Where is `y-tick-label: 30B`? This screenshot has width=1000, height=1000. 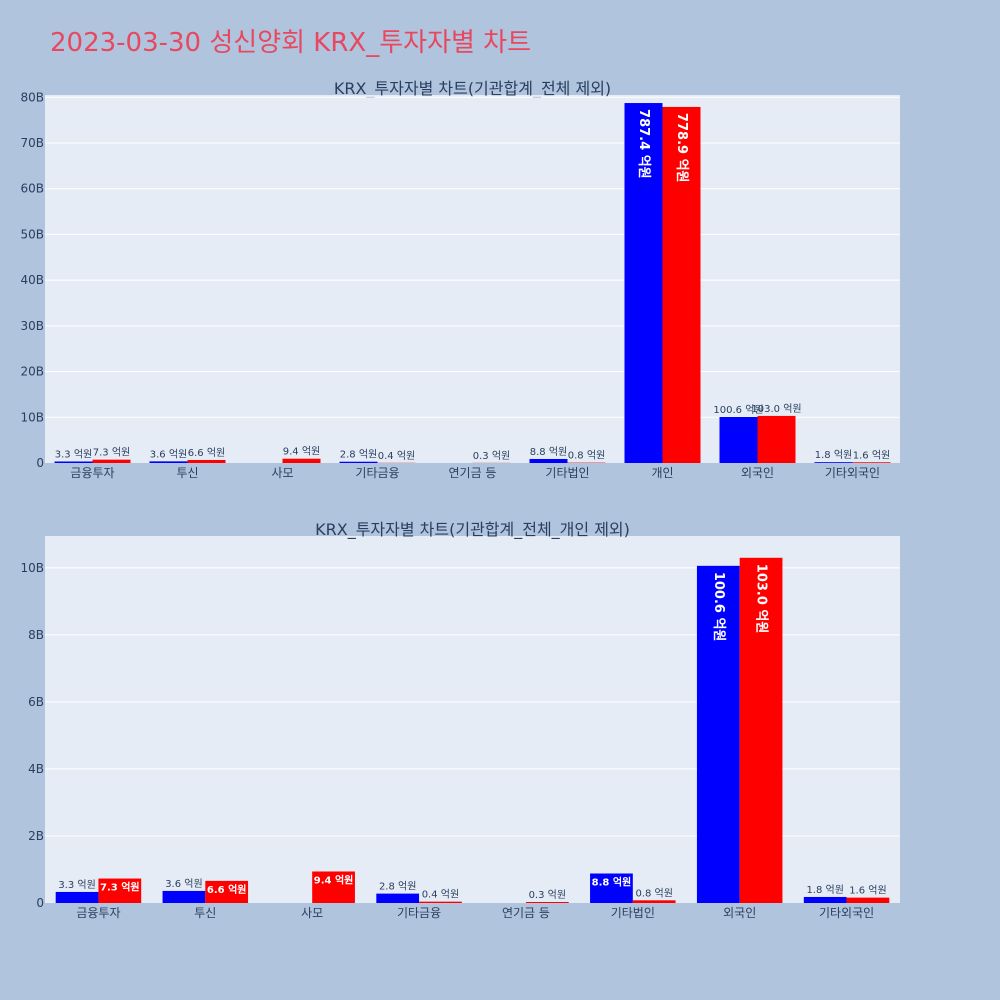 y-tick-label: 30B is located at coordinates (32, 326).